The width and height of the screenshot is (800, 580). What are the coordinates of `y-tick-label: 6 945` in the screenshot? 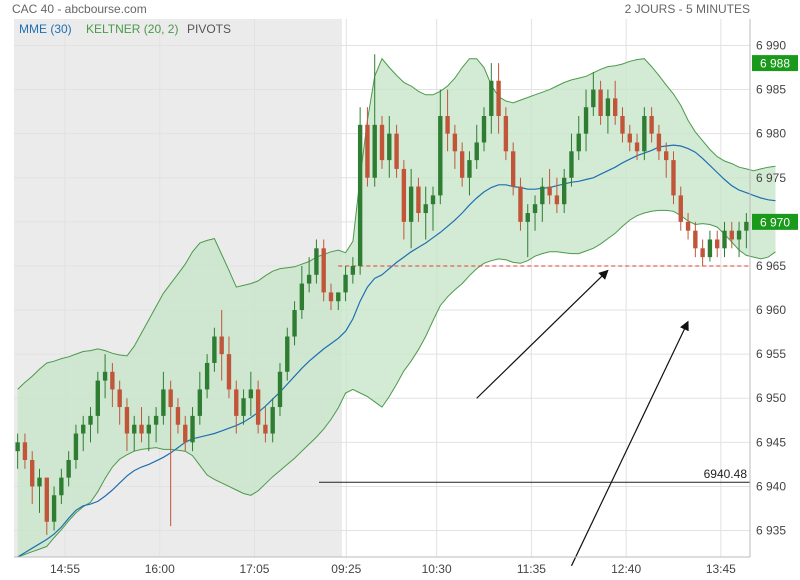 It's located at (771, 442).